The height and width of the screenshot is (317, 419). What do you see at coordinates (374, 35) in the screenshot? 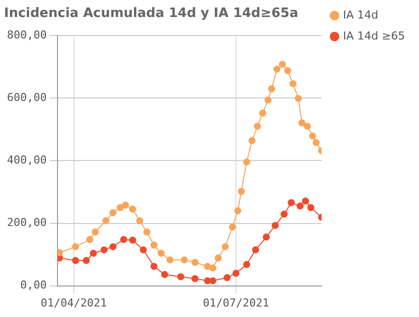
I see `legend-label: IA 14d ≥65` at bounding box center [374, 35].